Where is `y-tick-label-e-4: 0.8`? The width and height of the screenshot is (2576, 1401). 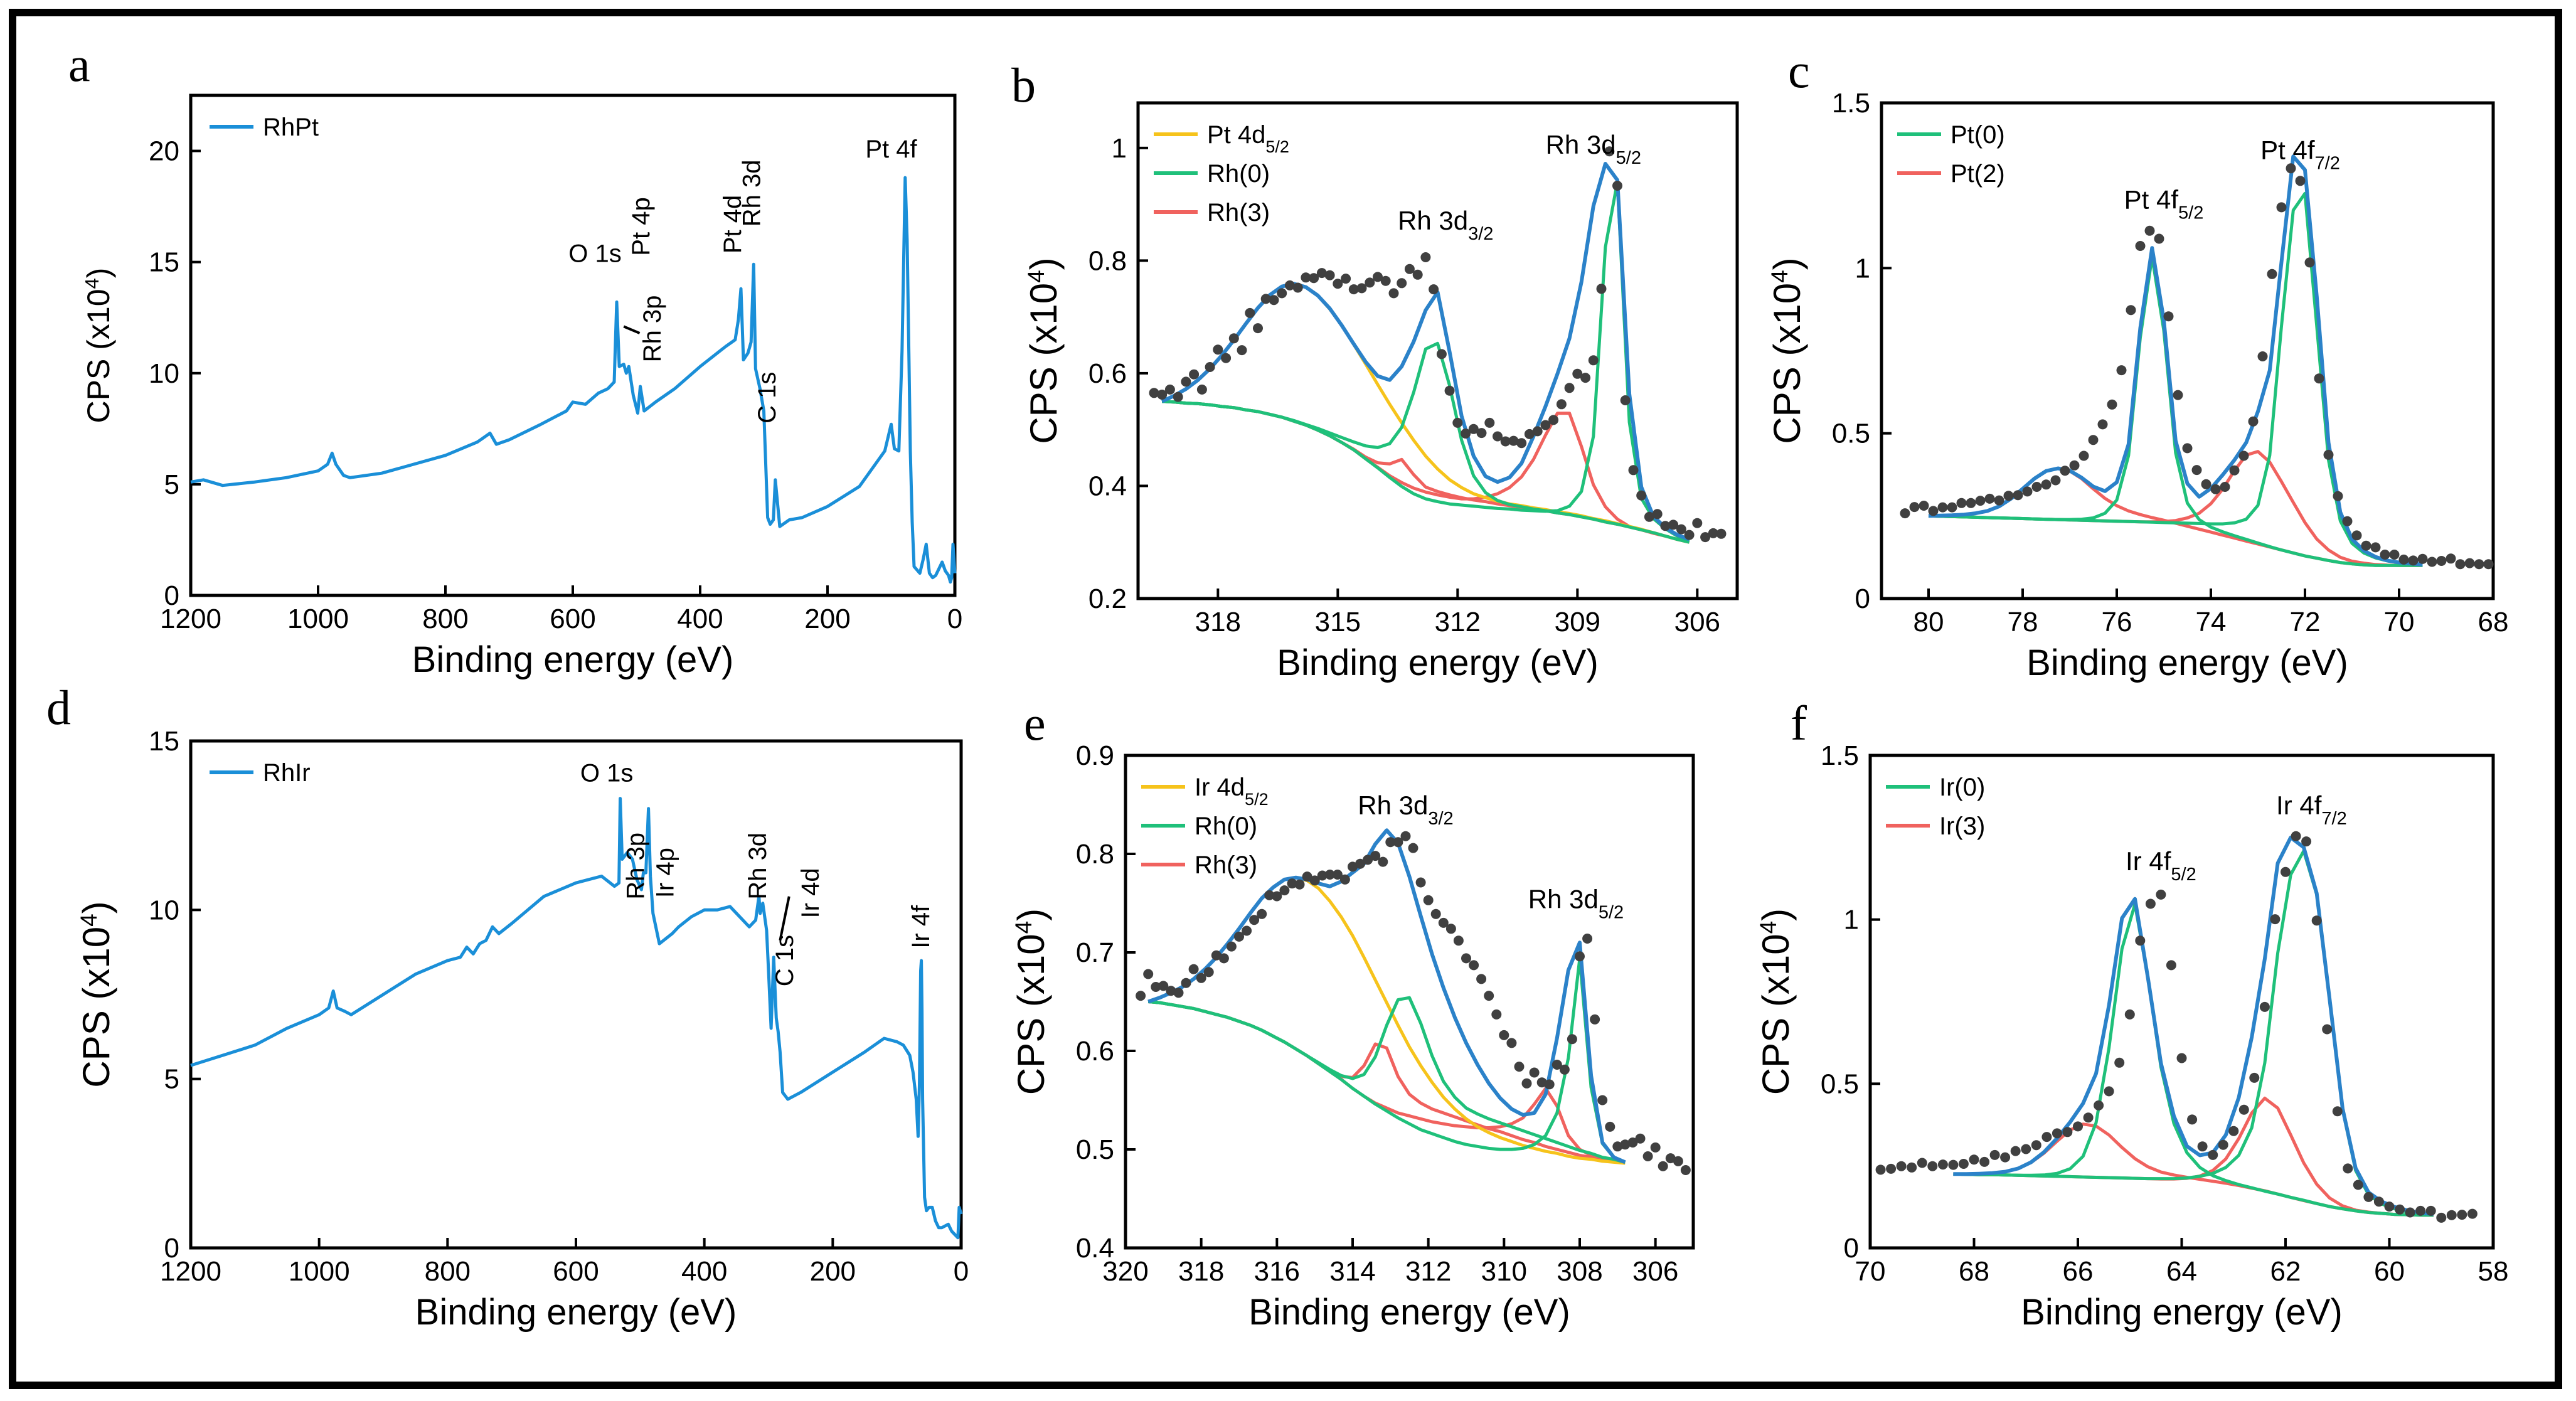 y-tick-label-e-4: 0.8 is located at coordinates (1095, 854).